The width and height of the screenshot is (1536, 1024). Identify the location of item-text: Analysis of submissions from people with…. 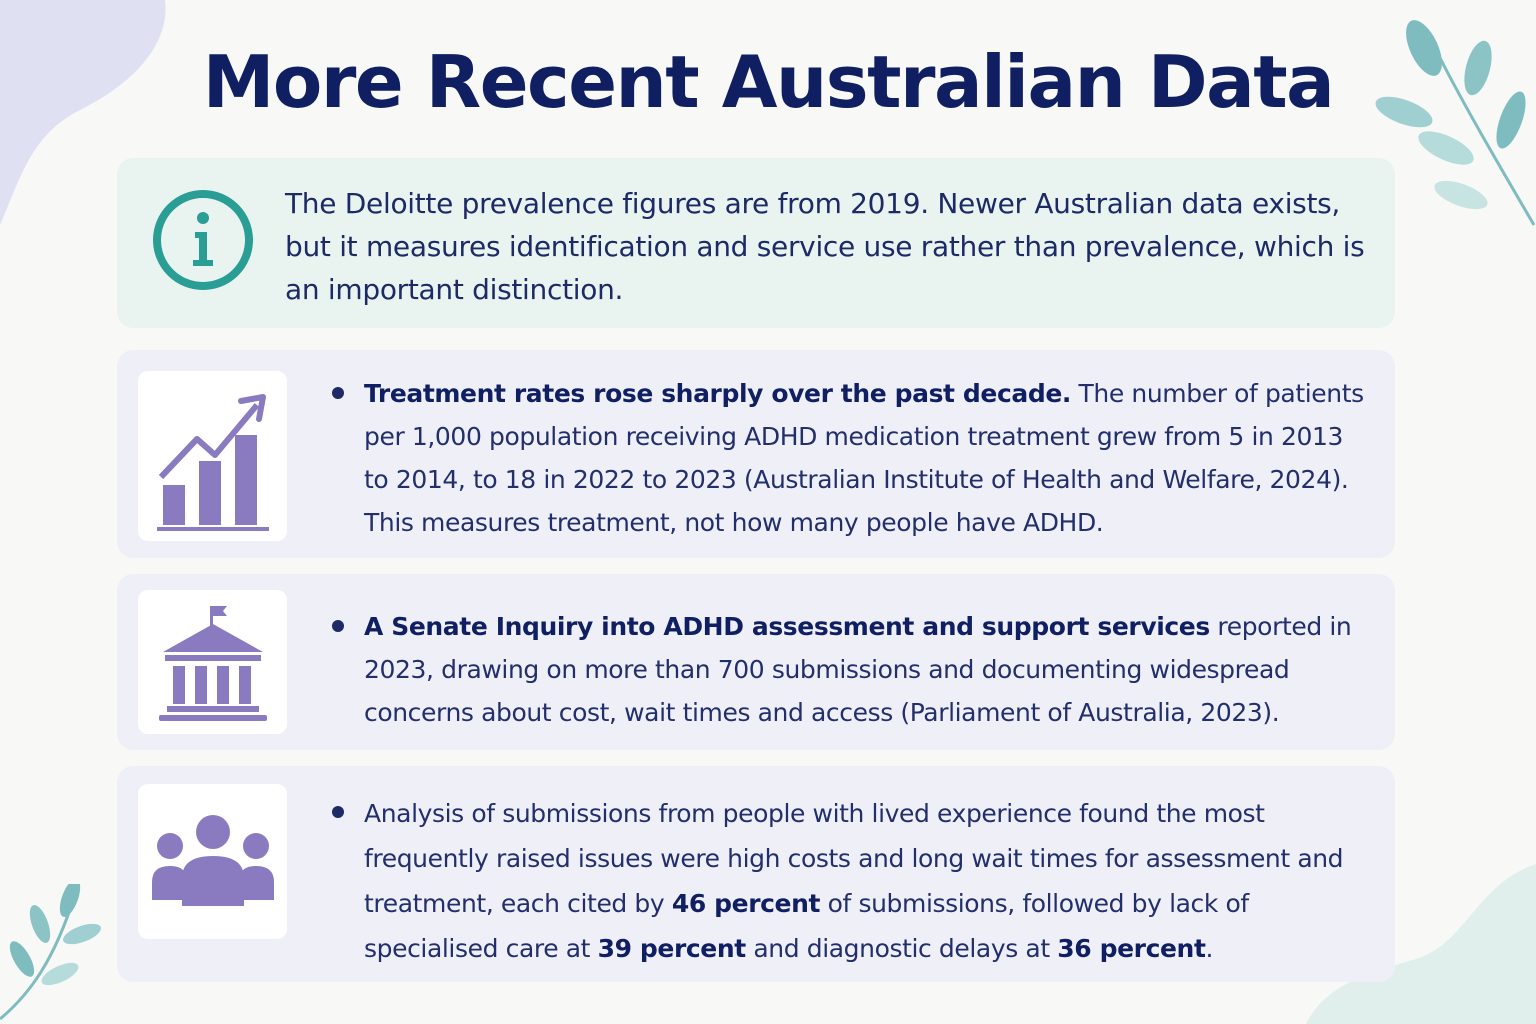
(869, 881).